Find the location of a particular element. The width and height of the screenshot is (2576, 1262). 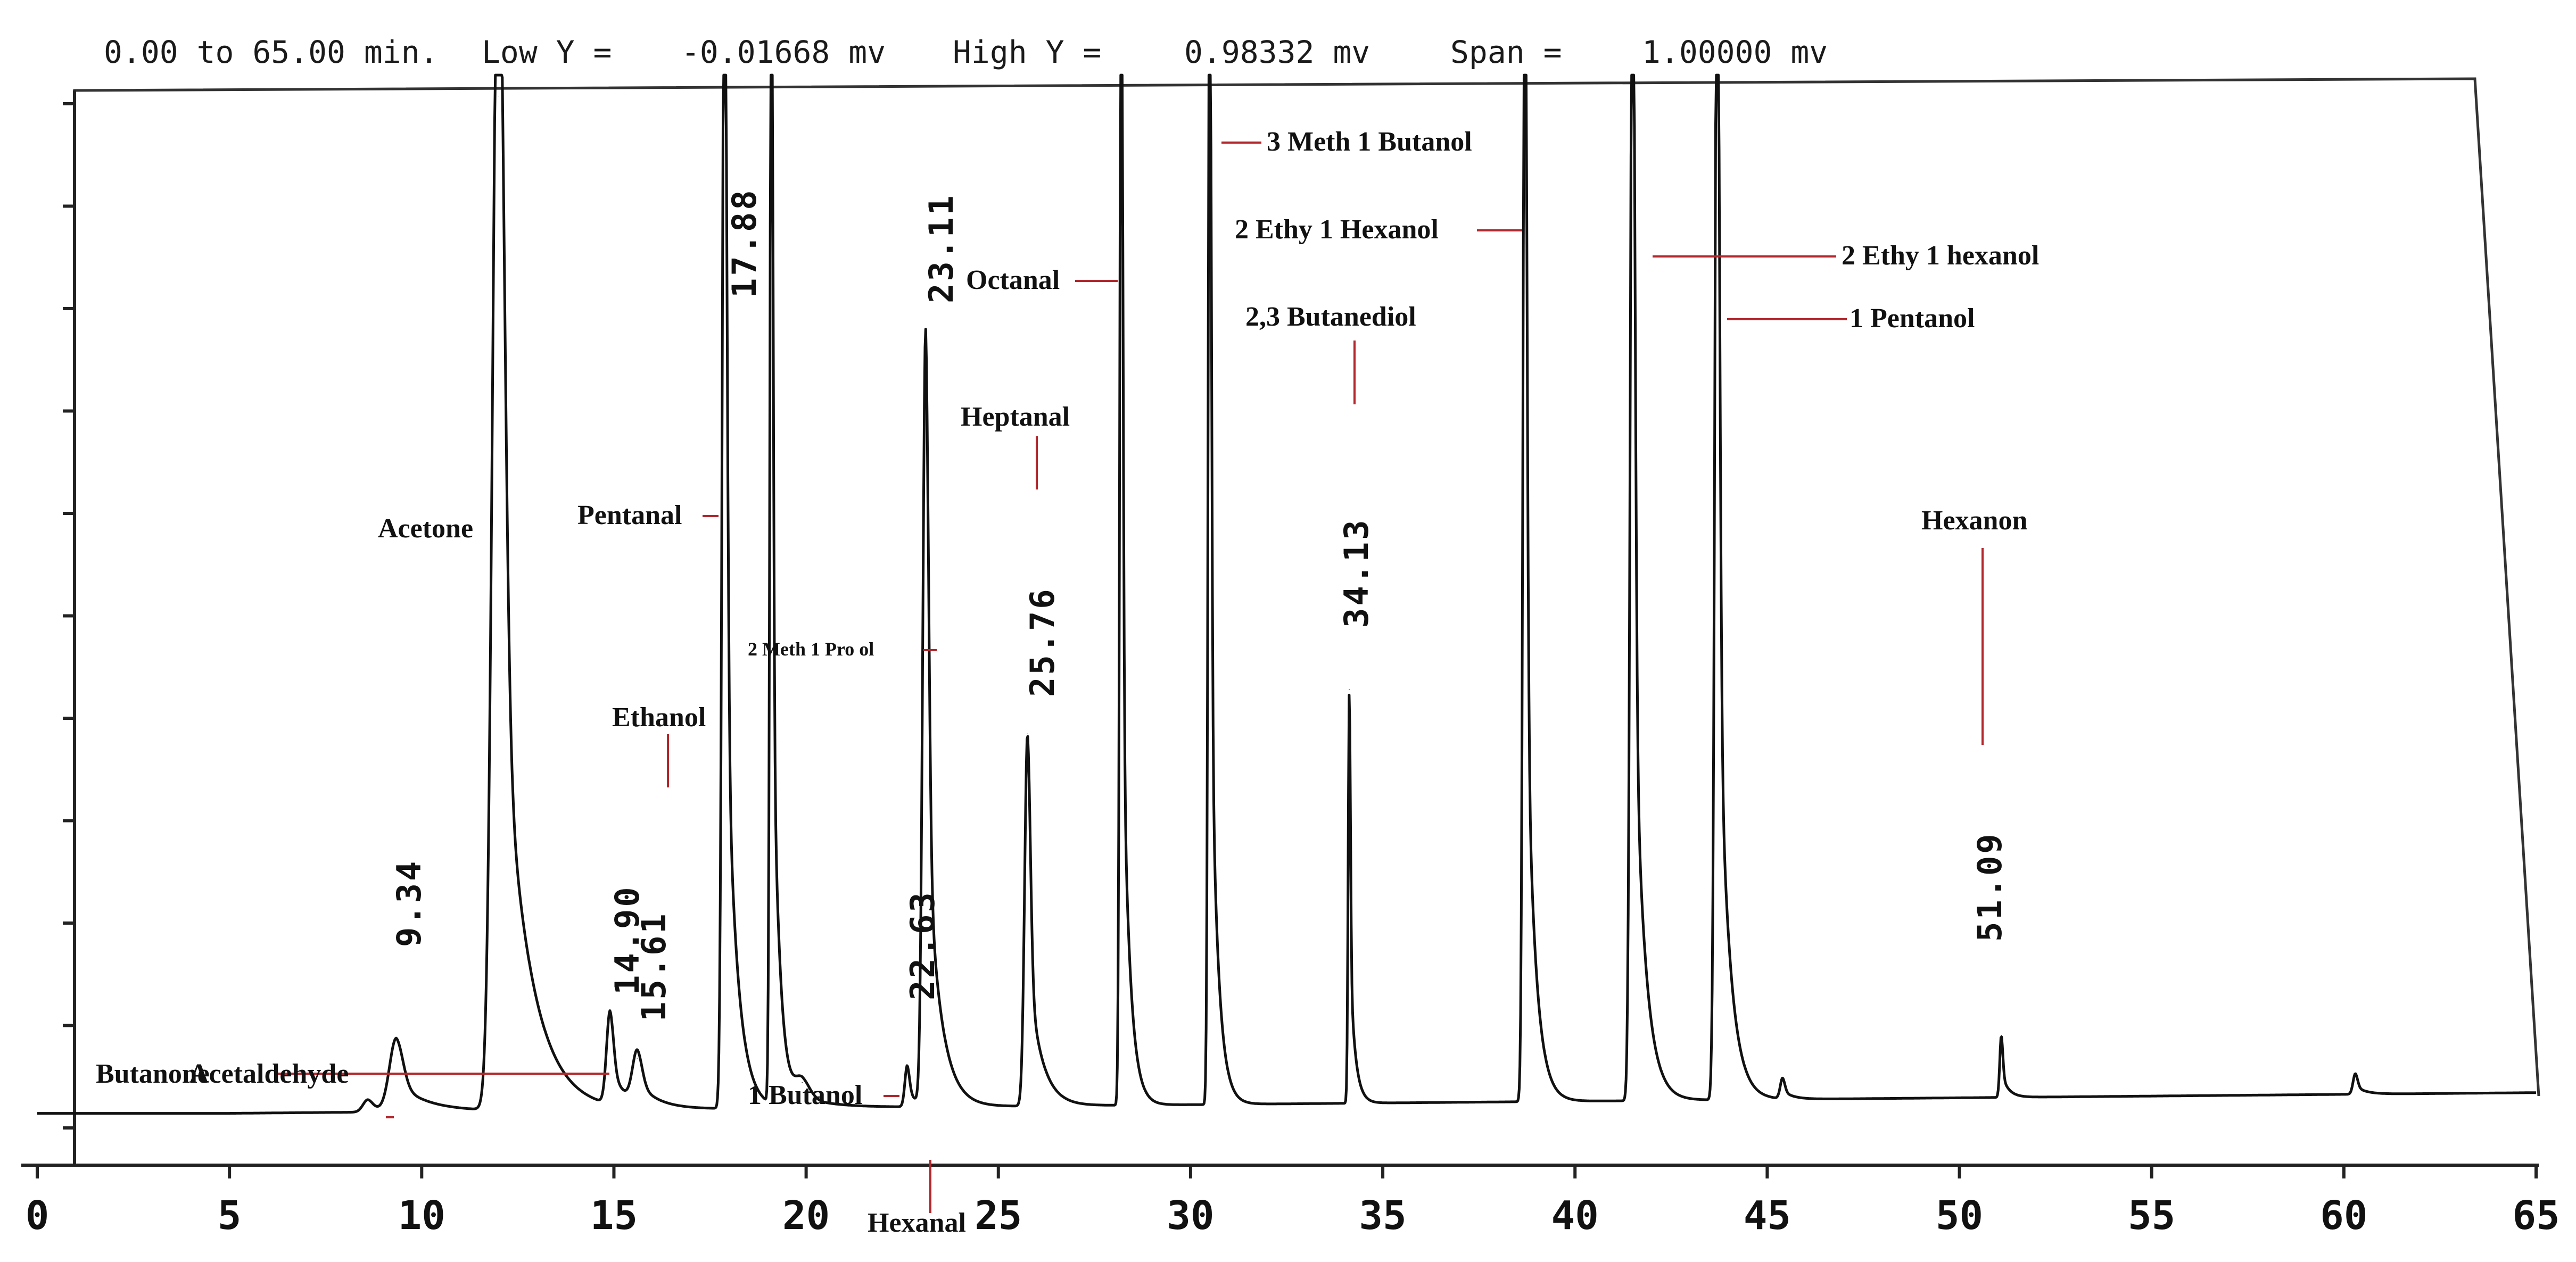

label-heptanal: Heptanal is located at coordinates (1015, 417).